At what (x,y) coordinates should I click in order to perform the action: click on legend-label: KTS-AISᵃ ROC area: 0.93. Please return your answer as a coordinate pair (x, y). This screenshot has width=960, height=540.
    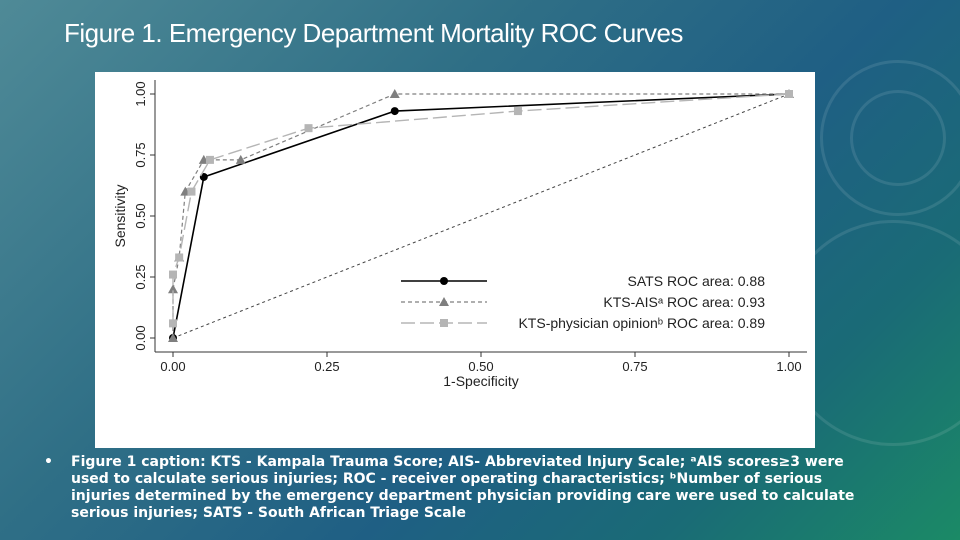
    Looking at the image, I should click on (684, 302).